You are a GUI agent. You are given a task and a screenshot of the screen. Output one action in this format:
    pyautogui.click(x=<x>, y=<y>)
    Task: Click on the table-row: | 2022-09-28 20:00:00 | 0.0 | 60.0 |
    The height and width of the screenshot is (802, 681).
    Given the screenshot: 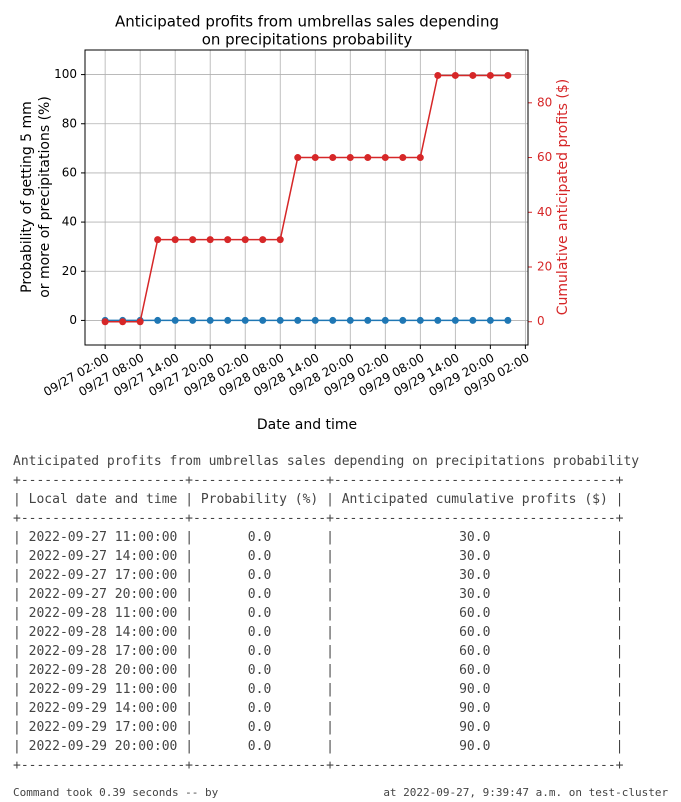 What is the action you would take?
    pyautogui.click(x=318, y=670)
    